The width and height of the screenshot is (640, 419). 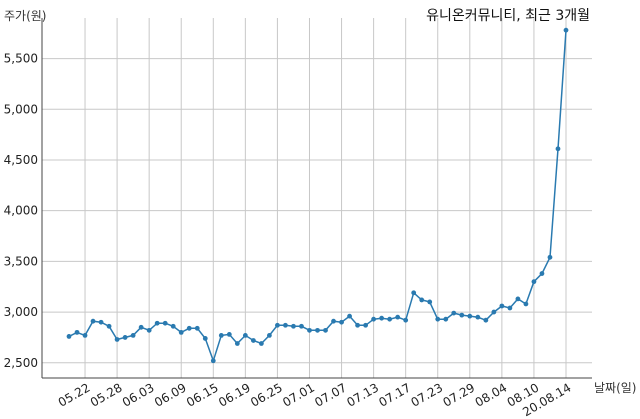 What do you see at coordinates (615, 388) in the screenshot?
I see `x-axis-label: 날짜(일)` at bounding box center [615, 388].